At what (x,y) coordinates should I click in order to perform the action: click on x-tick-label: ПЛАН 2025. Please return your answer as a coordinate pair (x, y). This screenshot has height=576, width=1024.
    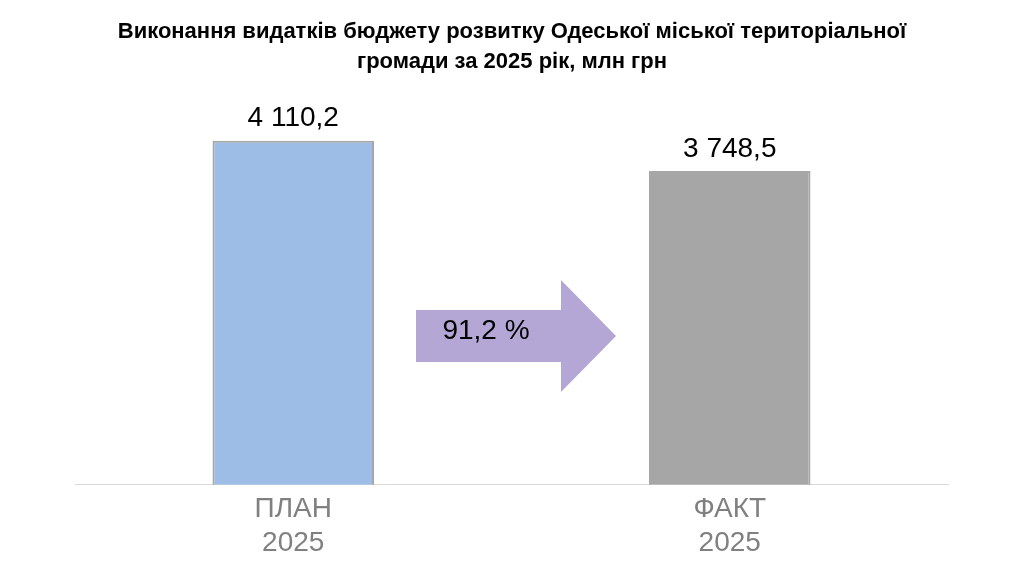
    Looking at the image, I should click on (293, 524).